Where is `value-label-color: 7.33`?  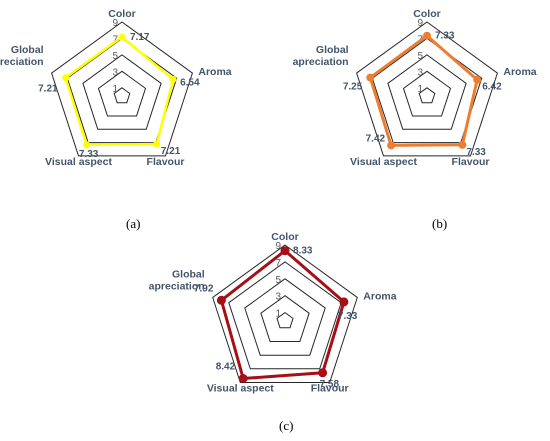
value-label-color: 7.33 is located at coordinates (445, 36).